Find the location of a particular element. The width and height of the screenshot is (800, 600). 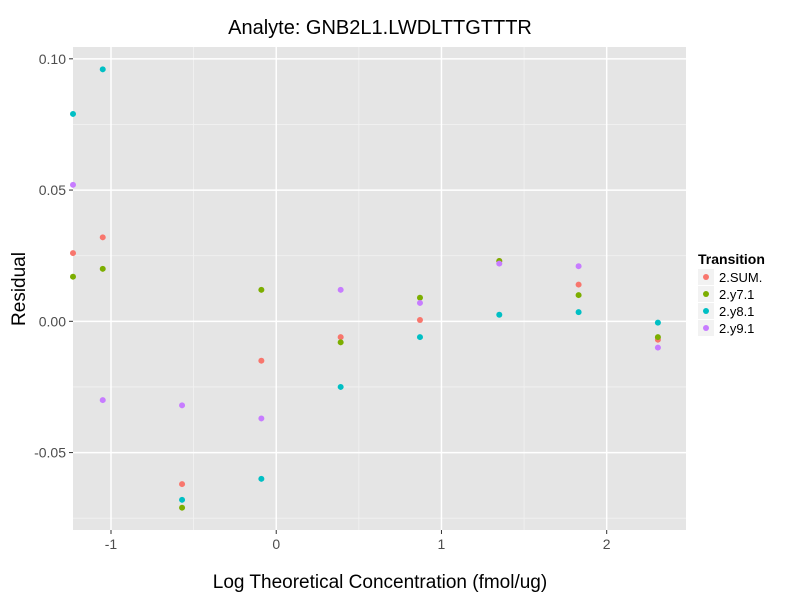

y-axis: -0.05 0.00 0.05 0.10 is located at coordinates (53, 256).